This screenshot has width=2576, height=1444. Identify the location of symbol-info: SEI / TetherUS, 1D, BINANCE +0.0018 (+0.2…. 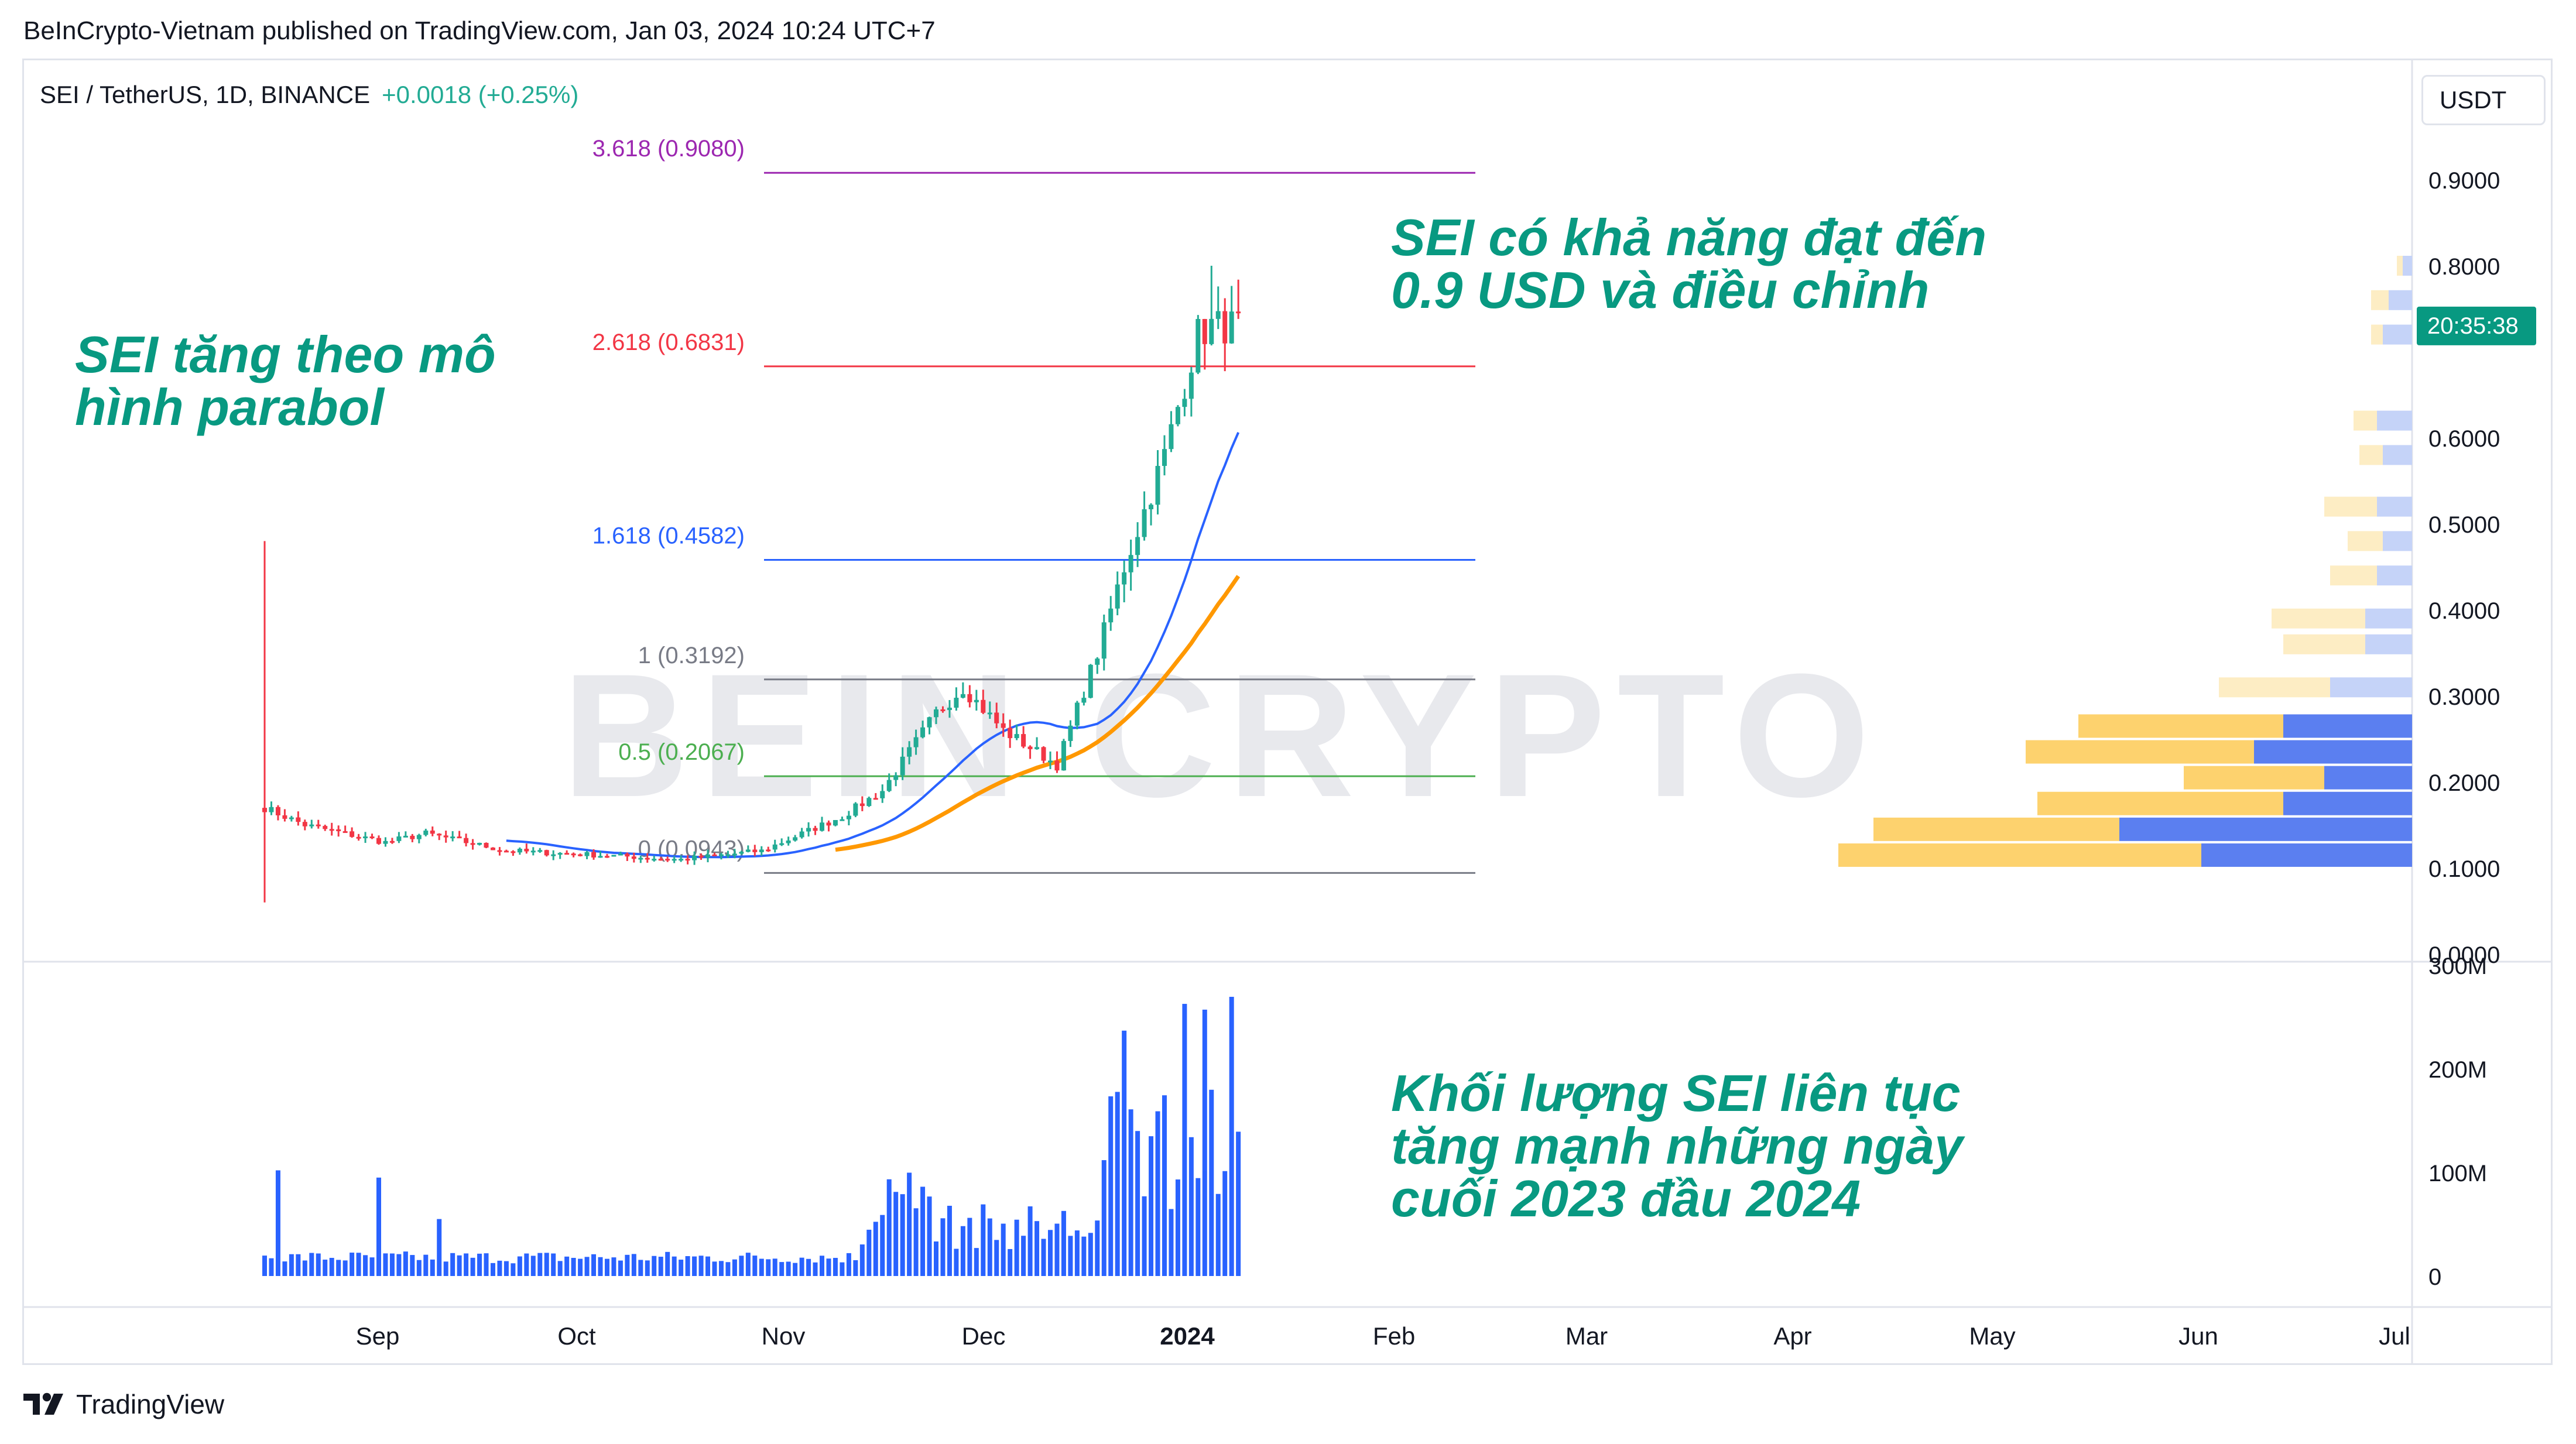
(309, 95).